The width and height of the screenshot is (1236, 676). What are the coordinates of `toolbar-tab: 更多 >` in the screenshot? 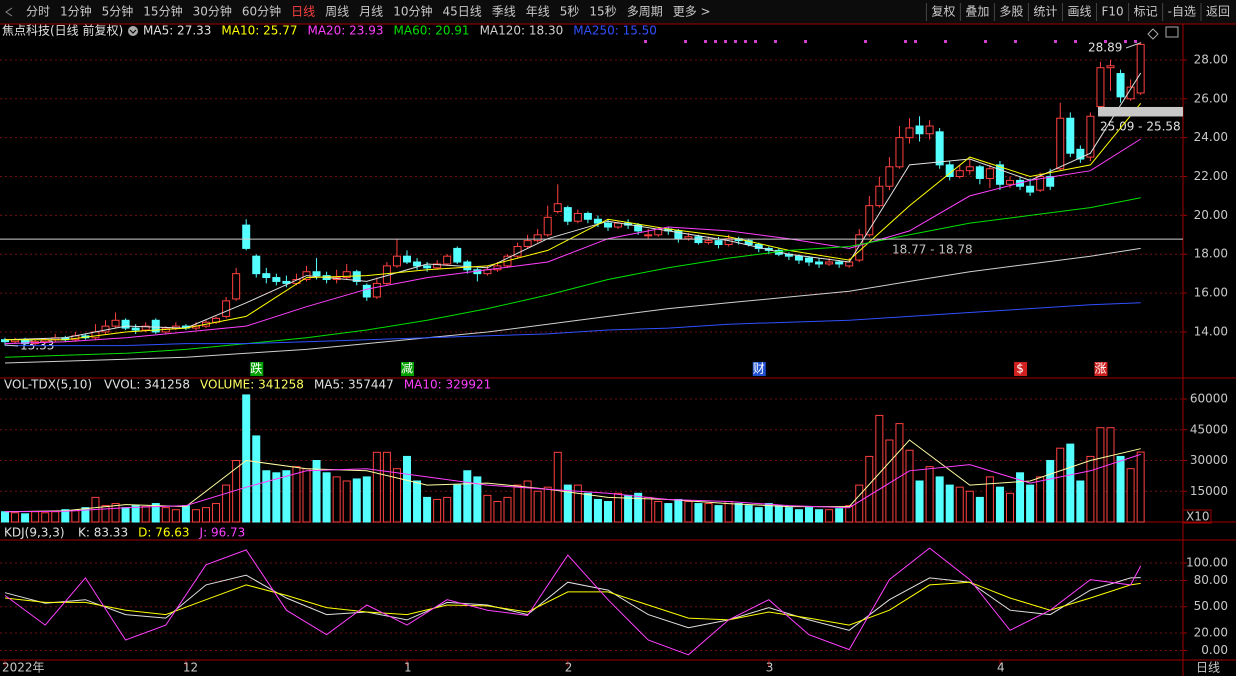 It's located at (692, 12).